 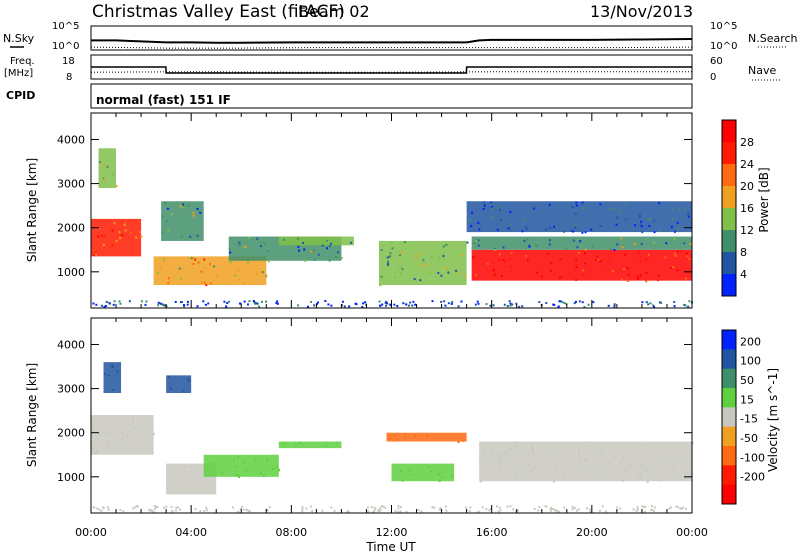 What do you see at coordinates (163, 100) in the screenshot?
I see `cpid-value: normal (fast) 151 IF` at bounding box center [163, 100].